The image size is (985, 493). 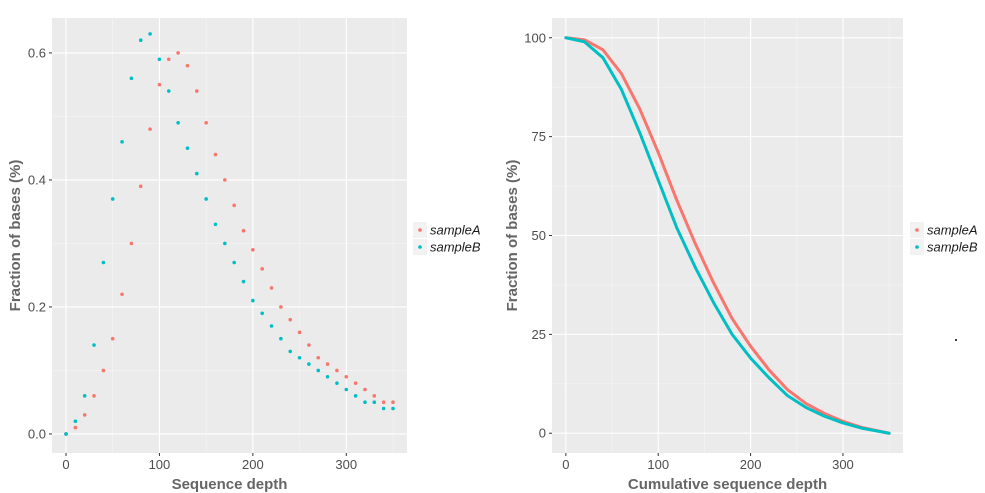 I want to click on y-tick-label: 25, so click(x=539, y=334).